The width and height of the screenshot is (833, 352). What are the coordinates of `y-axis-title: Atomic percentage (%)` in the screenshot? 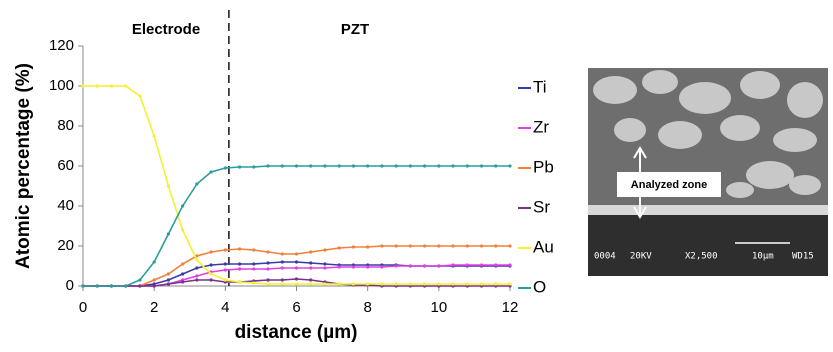 It's located at (23, 166).